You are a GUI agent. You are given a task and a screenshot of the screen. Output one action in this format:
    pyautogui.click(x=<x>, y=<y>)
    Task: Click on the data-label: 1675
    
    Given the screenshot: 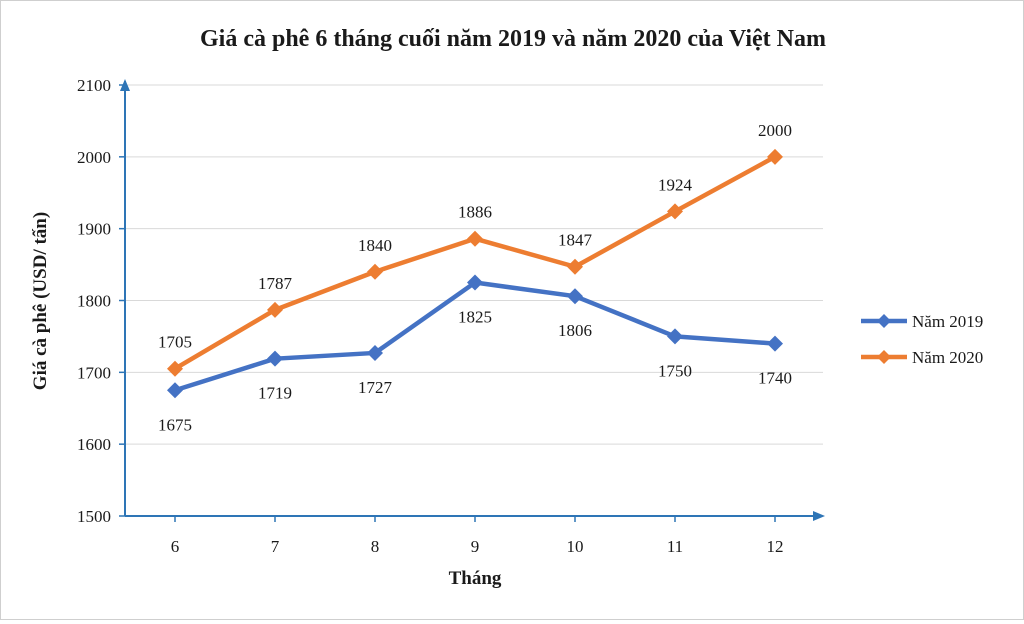 What is the action you would take?
    pyautogui.click(x=175, y=424)
    